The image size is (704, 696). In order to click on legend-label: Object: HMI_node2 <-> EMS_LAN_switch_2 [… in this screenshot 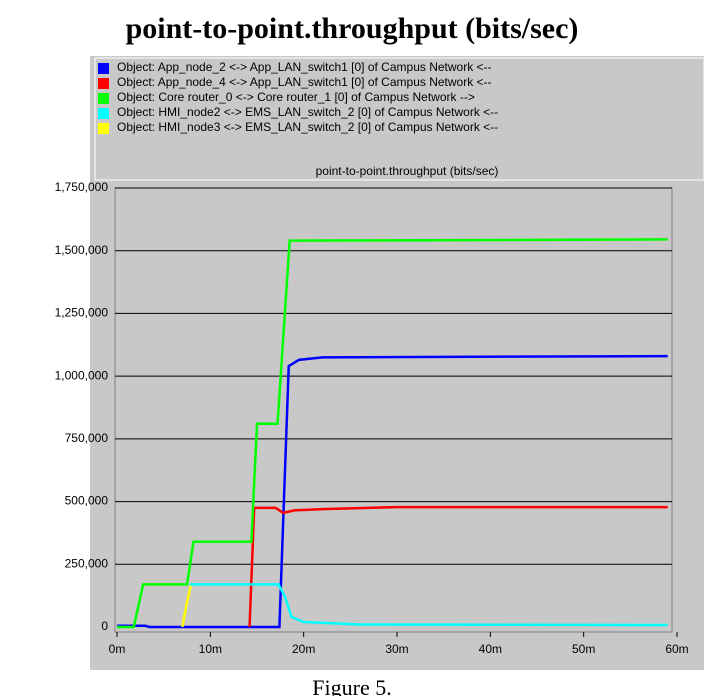, I will do `click(307, 112)`.